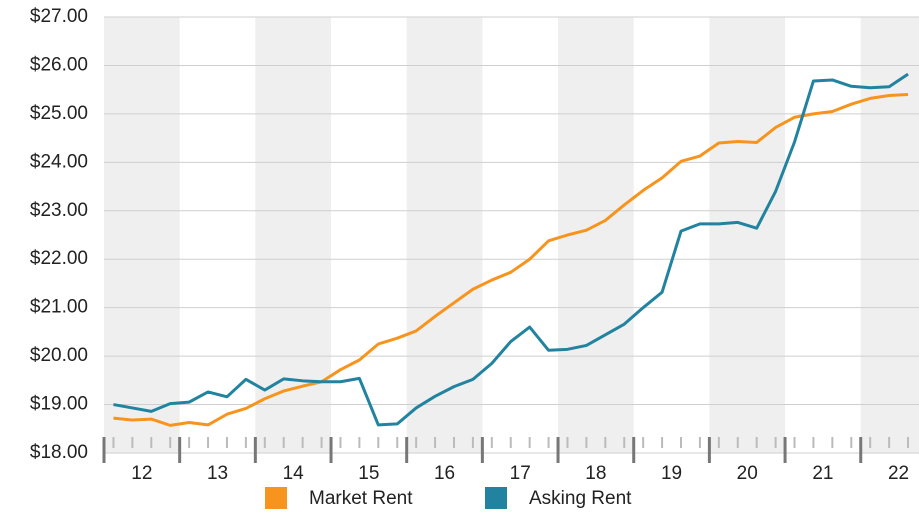 This screenshot has width=919, height=513. What do you see at coordinates (294, 473) in the screenshot?
I see `x-tick-label: 14` at bounding box center [294, 473].